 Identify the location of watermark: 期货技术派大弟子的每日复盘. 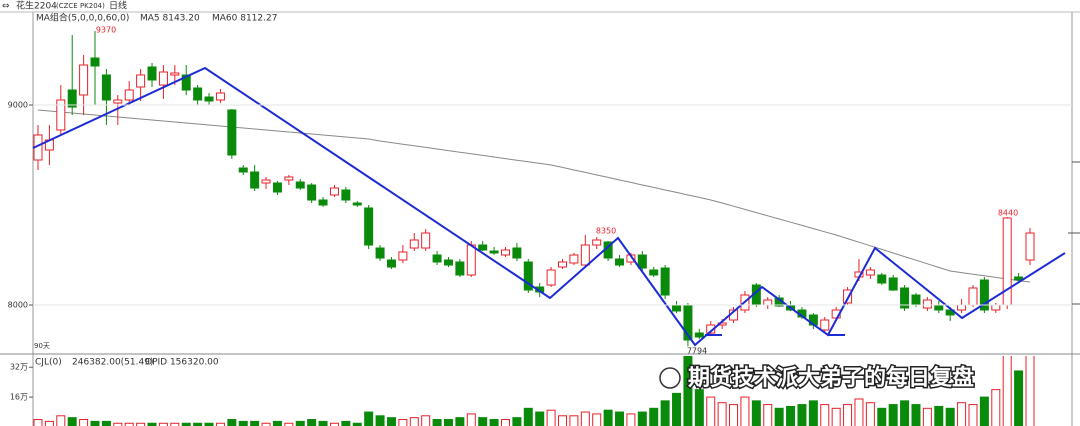
(831, 378).